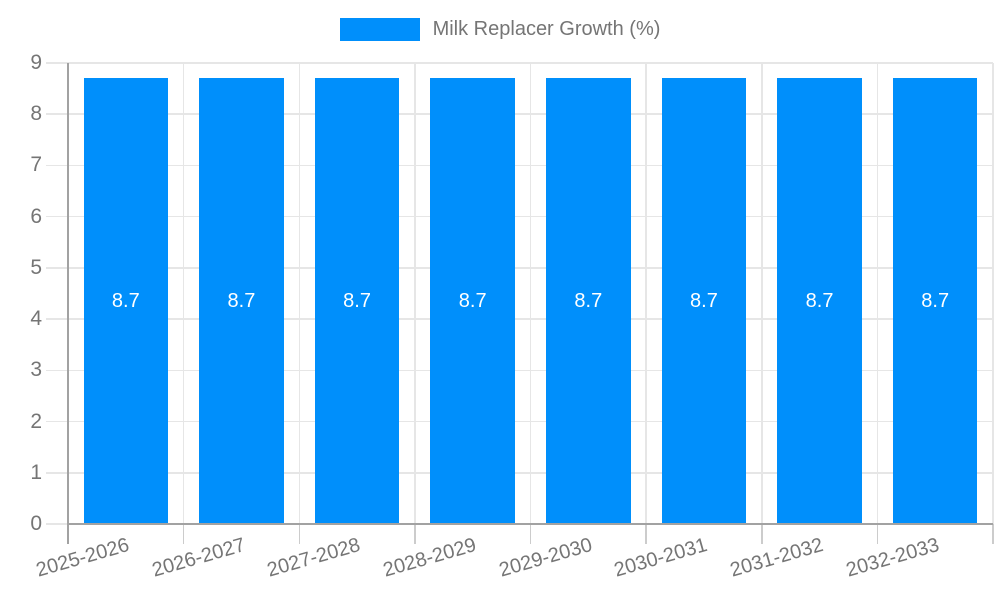  I want to click on y-axis-label: 7, so click(36, 165).